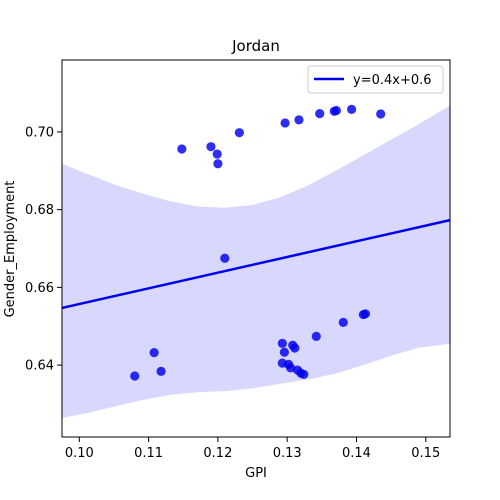 The height and width of the screenshot is (500, 500). Describe the element at coordinates (10, 249) in the screenshot. I see `y-axis-label: Gender_Employment` at that location.